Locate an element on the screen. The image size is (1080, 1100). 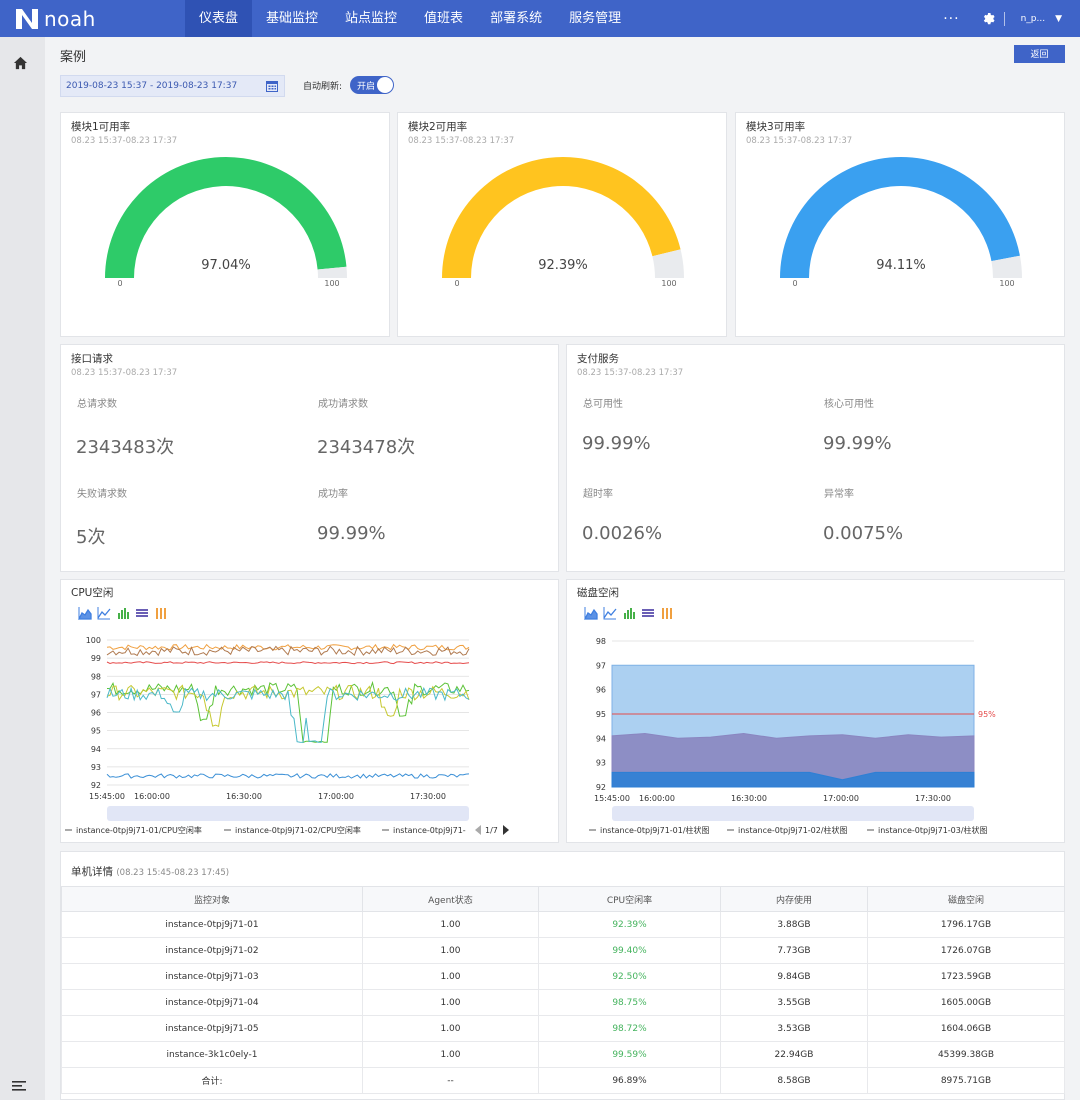
back-button: 返回 is located at coordinates (1039, 54).